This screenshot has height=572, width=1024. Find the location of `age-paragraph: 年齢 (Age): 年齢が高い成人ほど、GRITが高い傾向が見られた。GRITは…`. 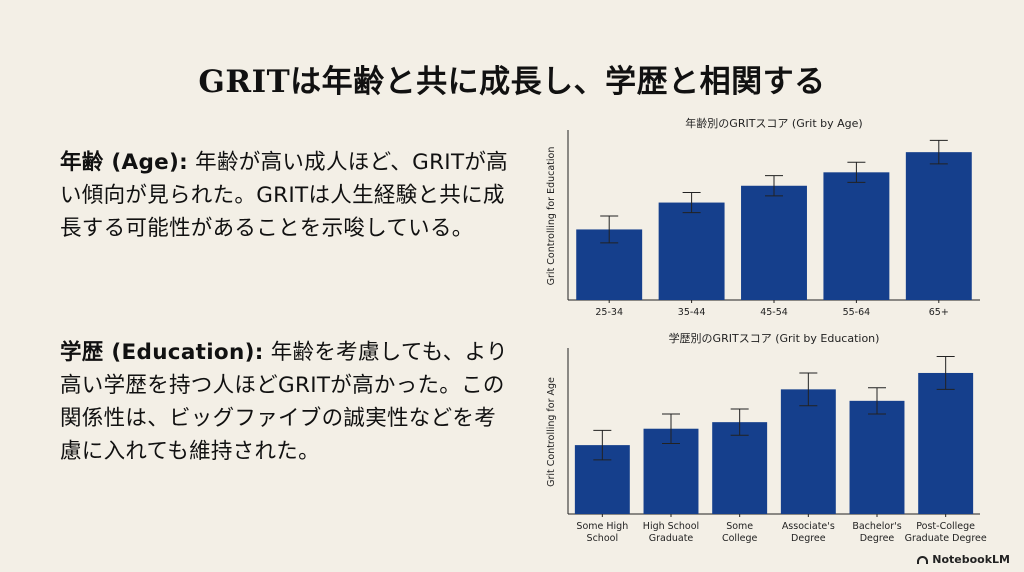

age-paragraph: 年齢 (Age): 年齢が高い成人ほど、GRITが高い傾向が見られた。GRITは… is located at coordinates (285, 195).